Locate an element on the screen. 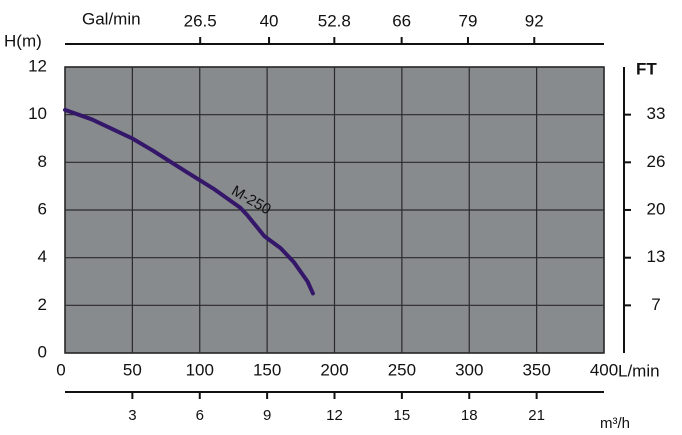 Image resolution: width=682 pixels, height=435 pixels. x-tick-label: 50 is located at coordinates (132, 369).